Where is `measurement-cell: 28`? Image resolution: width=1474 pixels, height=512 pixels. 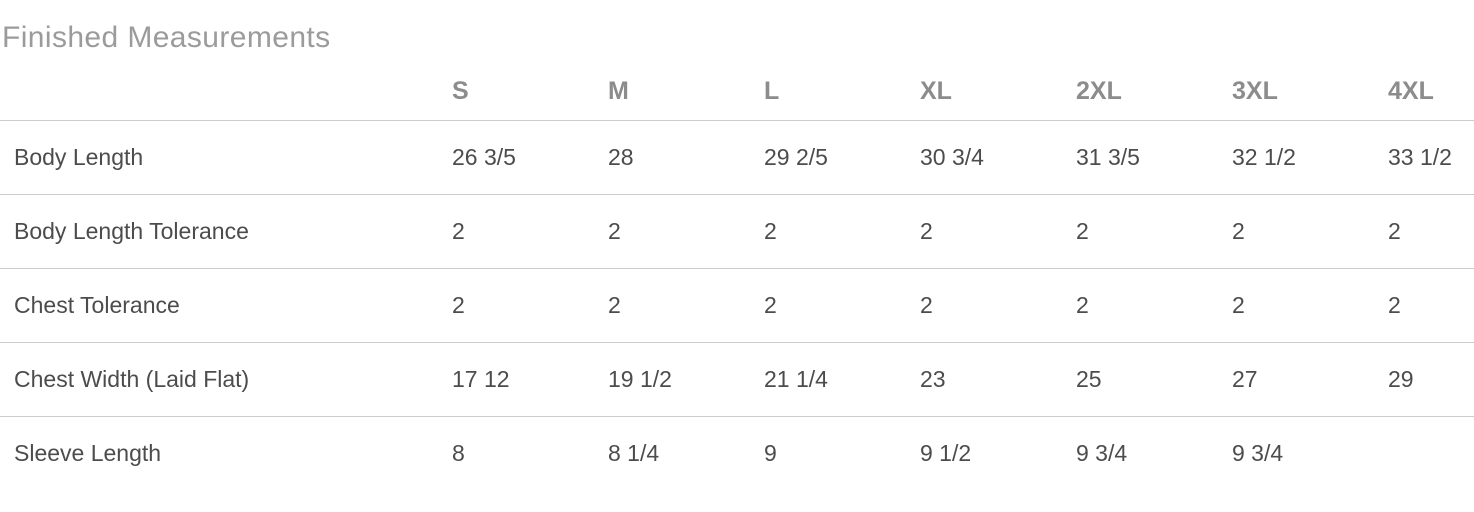 measurement-cell: 28 is located at coordinates (686, 157).